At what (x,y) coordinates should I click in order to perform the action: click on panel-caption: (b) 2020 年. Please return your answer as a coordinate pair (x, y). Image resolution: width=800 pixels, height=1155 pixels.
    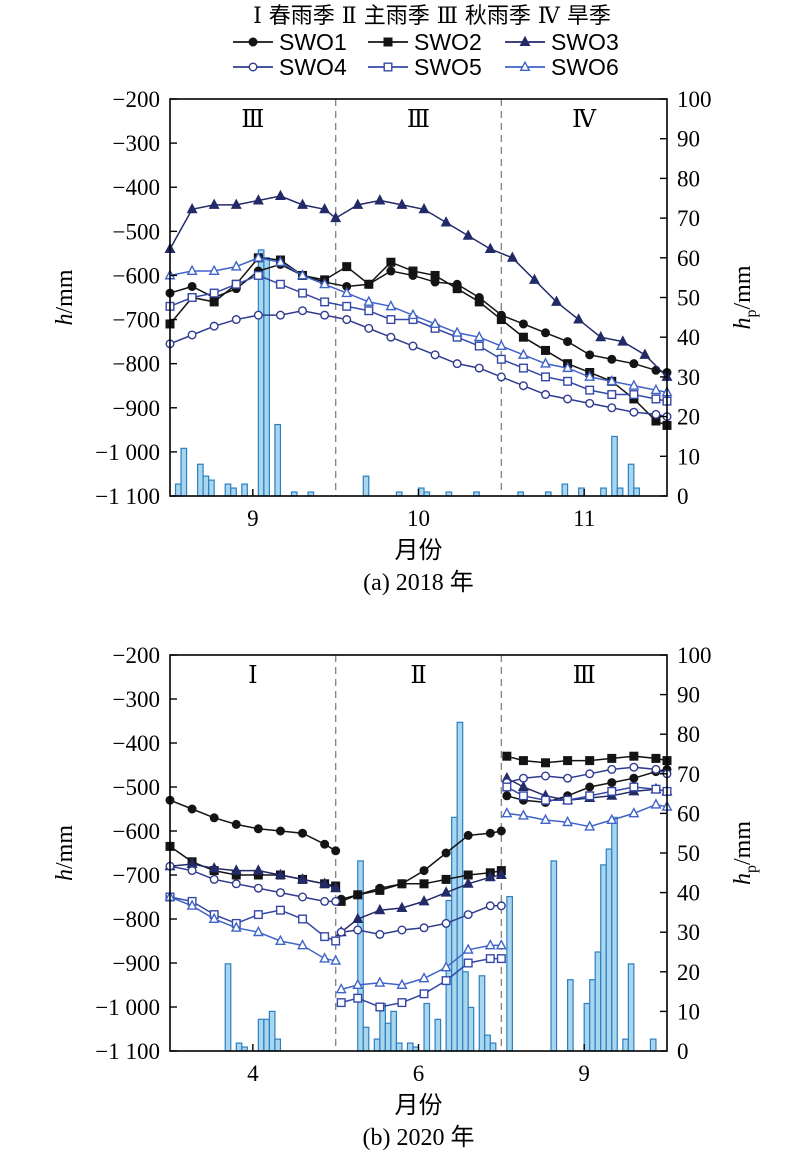
    Looking at the image, I should click on (419, 1137).